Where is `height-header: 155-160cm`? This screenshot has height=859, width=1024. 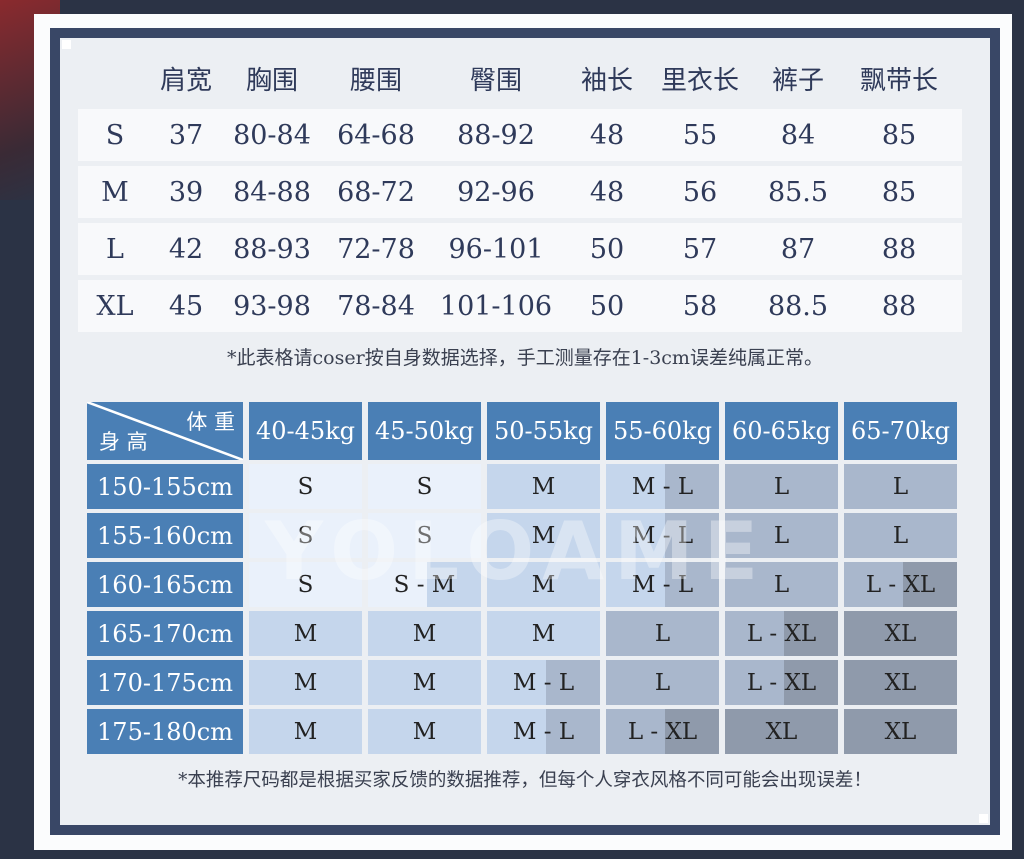 height-header: 155-160cm is located at coordinates (165, 535).